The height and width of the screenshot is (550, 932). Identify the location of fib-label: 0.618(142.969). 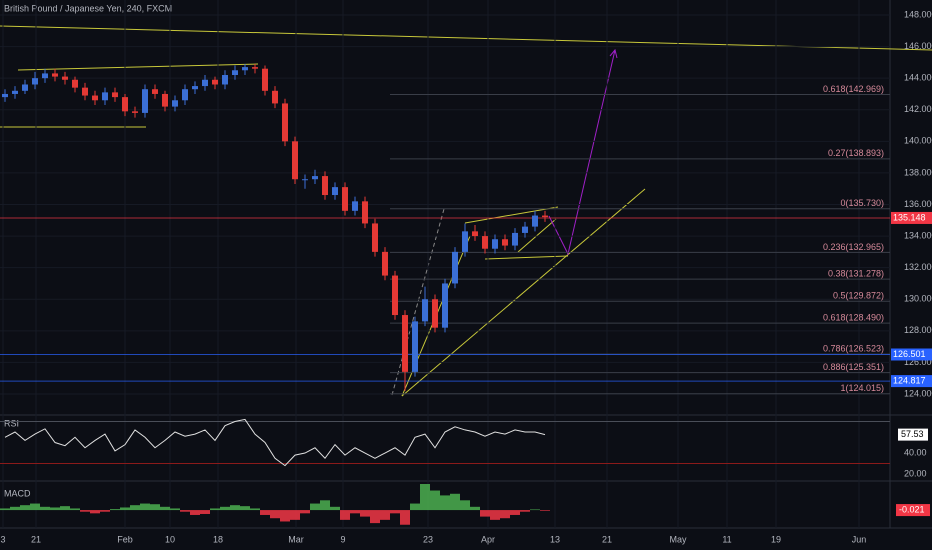
(853, 89).